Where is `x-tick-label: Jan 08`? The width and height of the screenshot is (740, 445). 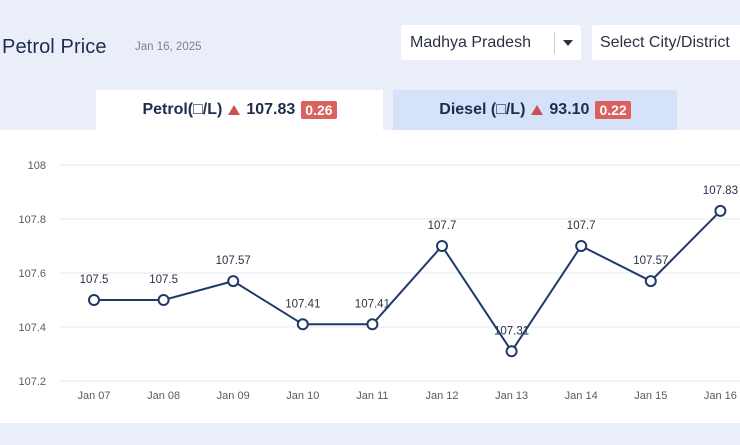
x-tick-label: Jan 08 is located at coordinates (163, 396).